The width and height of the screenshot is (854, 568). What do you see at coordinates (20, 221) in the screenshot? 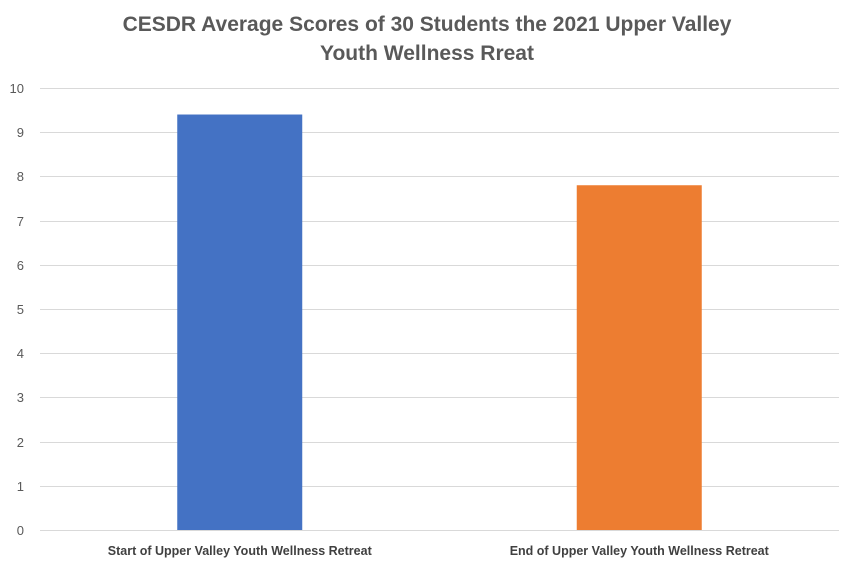
I see `y-tick-label: 7` at bounding box center [20, 221].